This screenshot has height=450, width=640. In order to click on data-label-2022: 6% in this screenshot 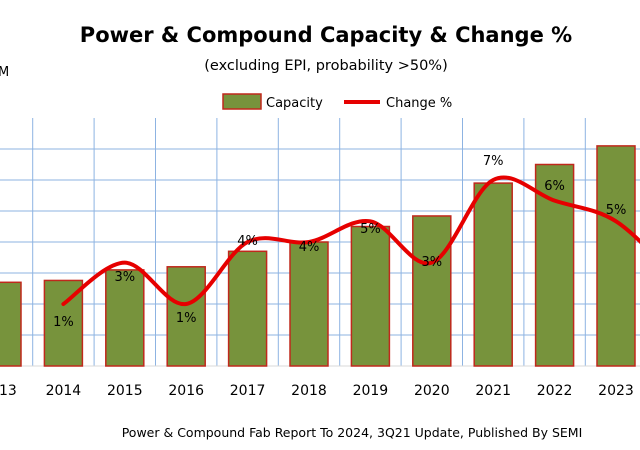, I will do `click(554, 186)`.